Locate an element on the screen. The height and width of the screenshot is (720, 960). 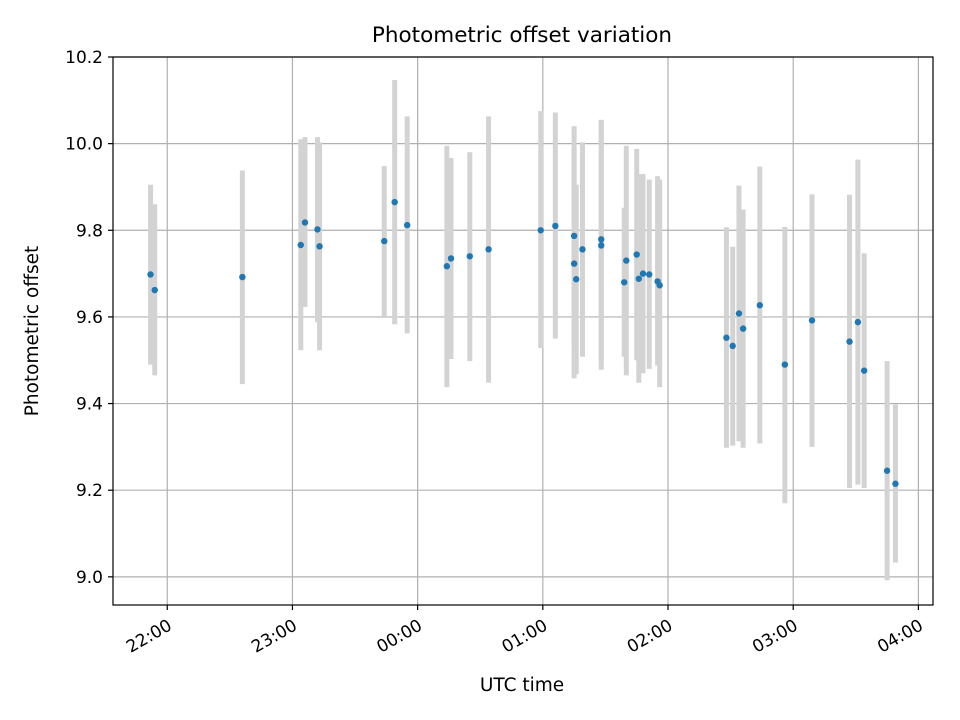
y-axis-ticks: 9.0 9.2 9.4 9.6 9.8 10.0 10.2 is located at coordinates (89, 318).